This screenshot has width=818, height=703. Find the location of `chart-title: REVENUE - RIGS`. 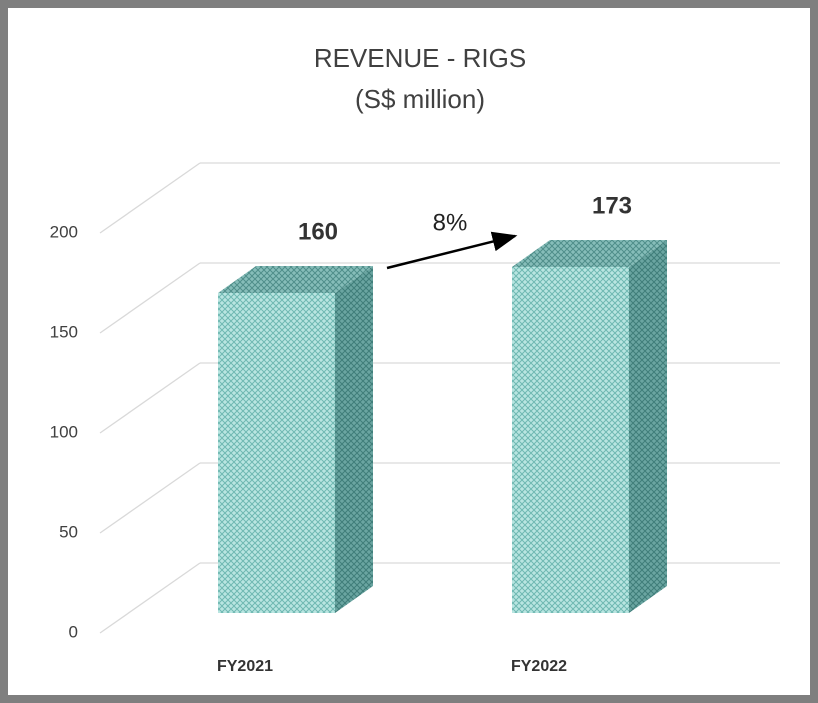

chart-title: REVENUE - RIGS is located at coordinates (420, 58).